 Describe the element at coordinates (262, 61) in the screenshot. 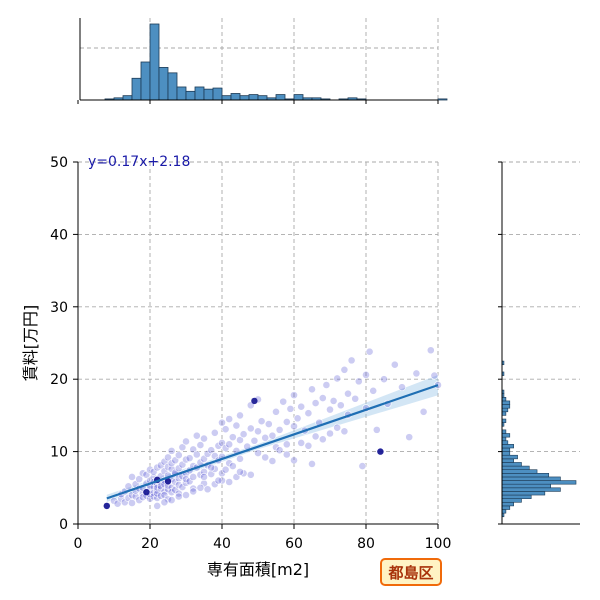

I see `top-histogram` at that location.